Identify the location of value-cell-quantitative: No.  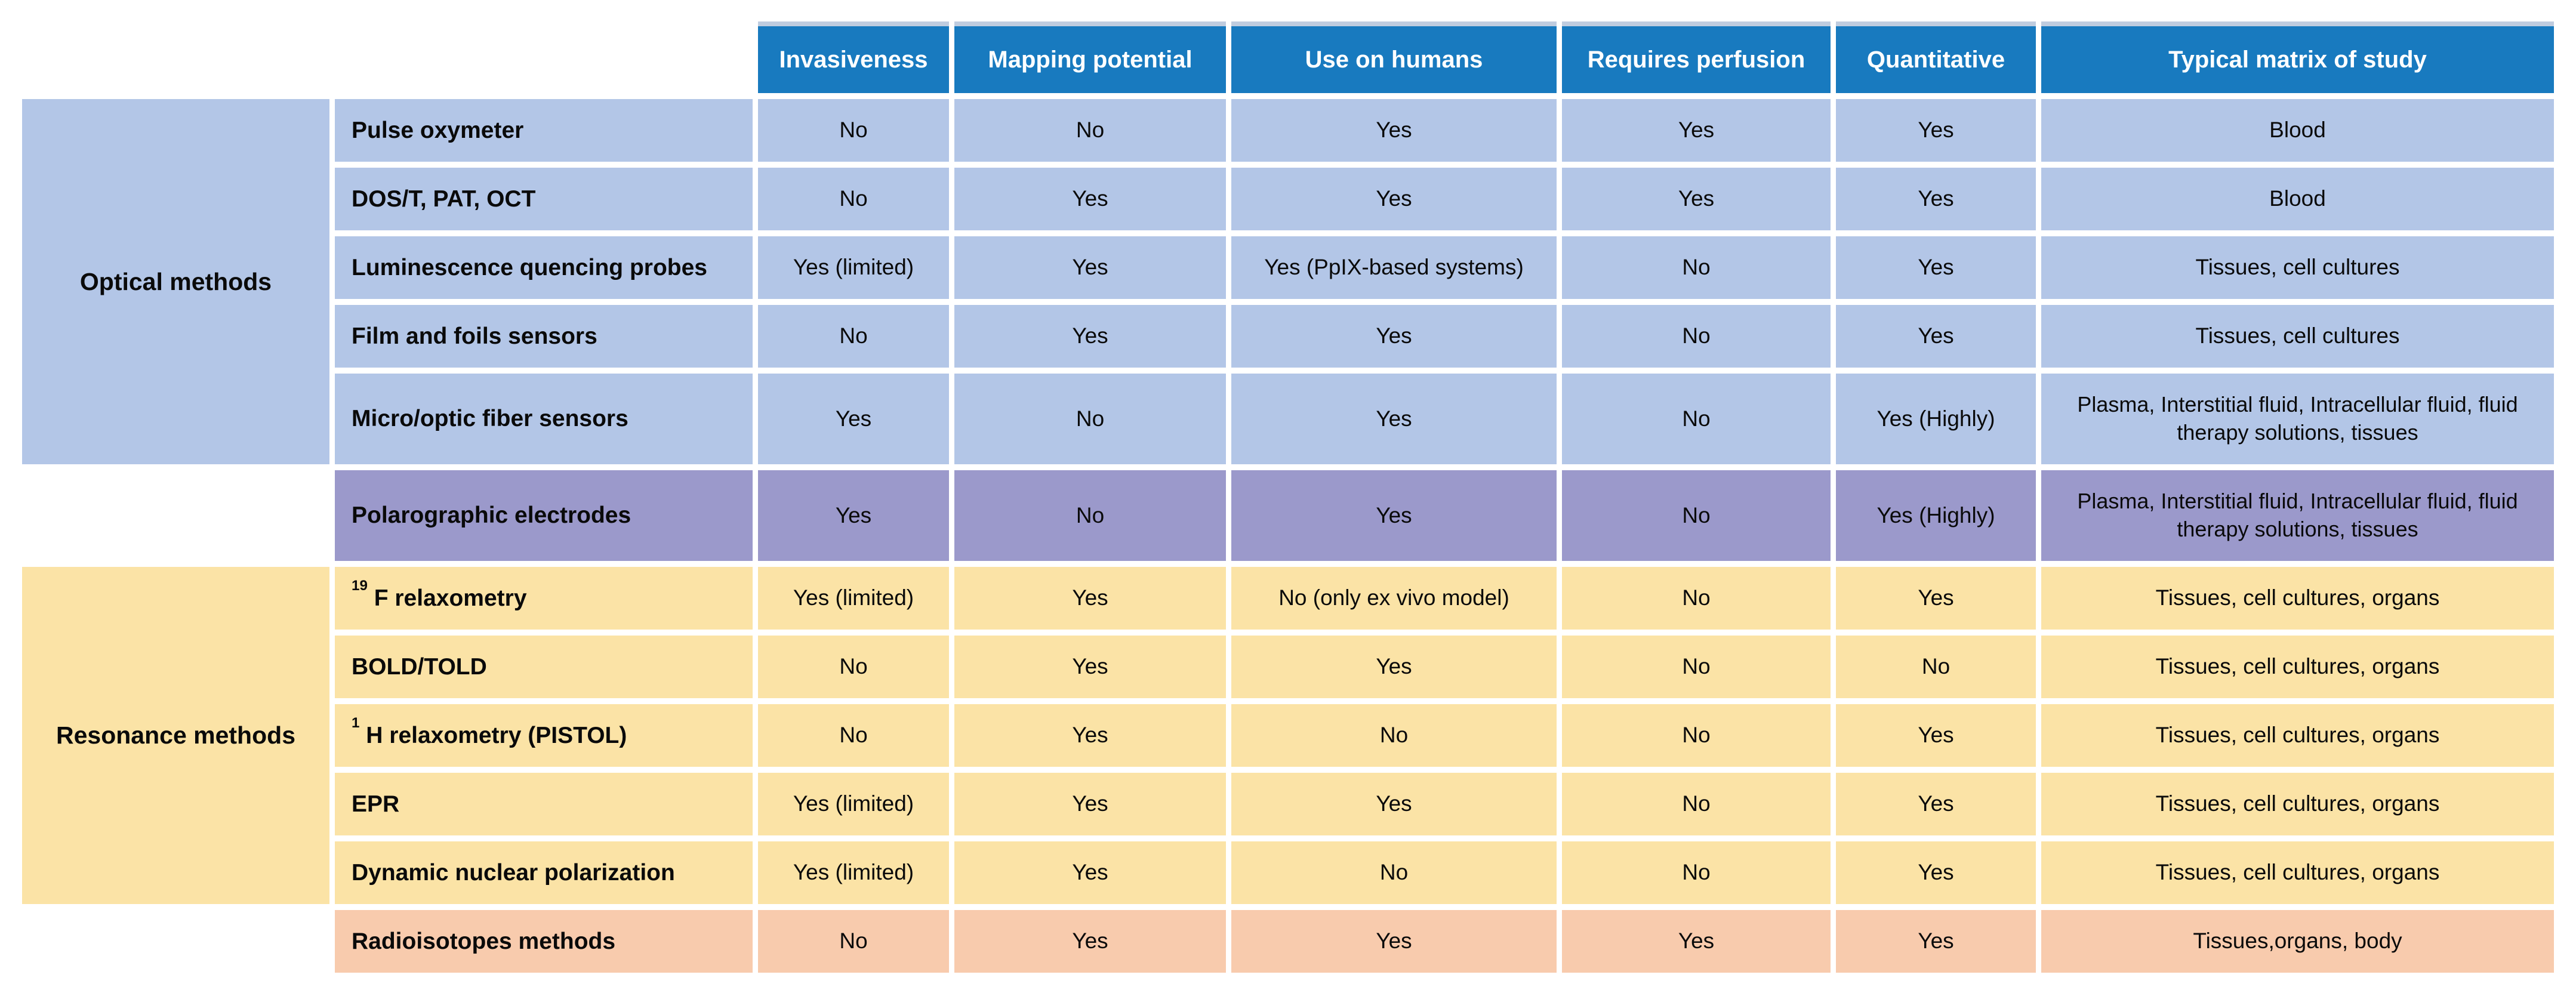
(1936, 667).